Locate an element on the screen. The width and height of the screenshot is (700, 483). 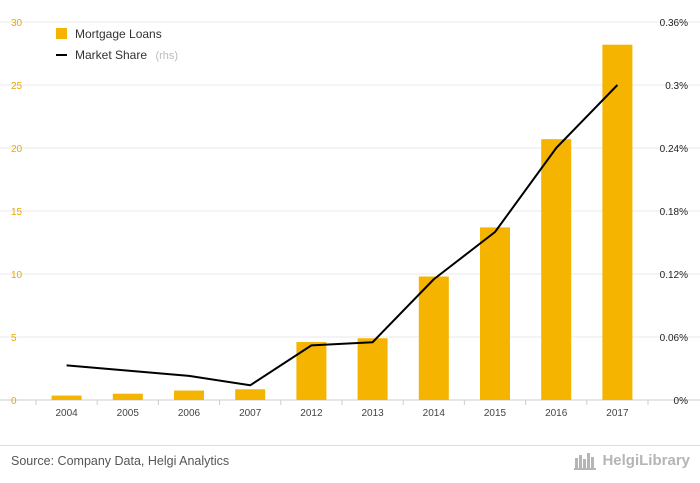
x-tick-label: 2015 is located at coordinates (495, 413).